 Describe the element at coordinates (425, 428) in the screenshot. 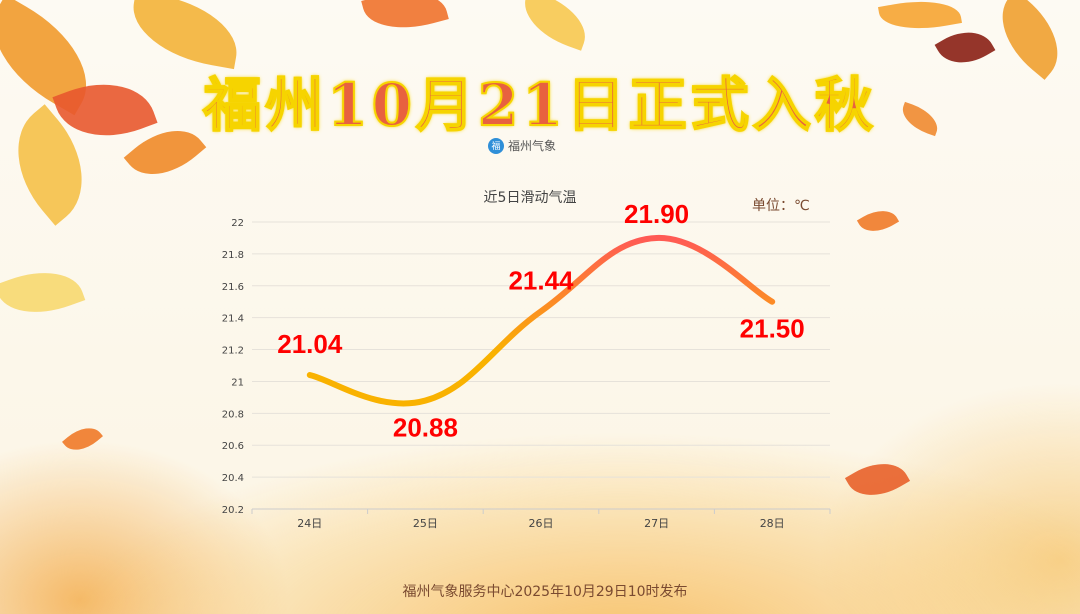

I see `data-label: 20.88` at that location.